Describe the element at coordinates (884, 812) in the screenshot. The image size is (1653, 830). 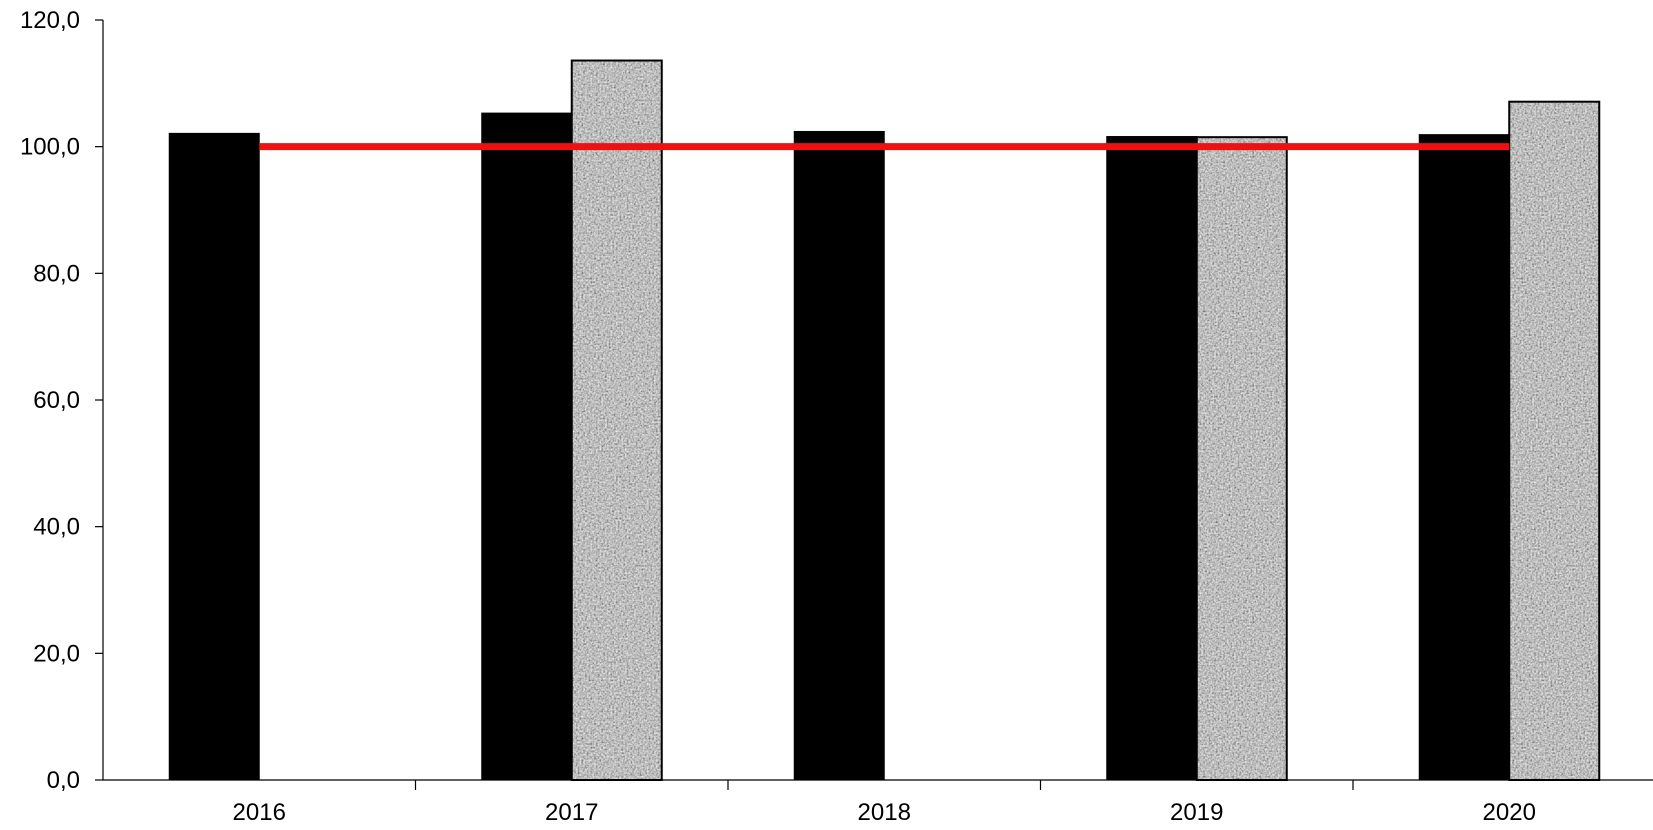
I see `x-tick-label: 2018` at that location.